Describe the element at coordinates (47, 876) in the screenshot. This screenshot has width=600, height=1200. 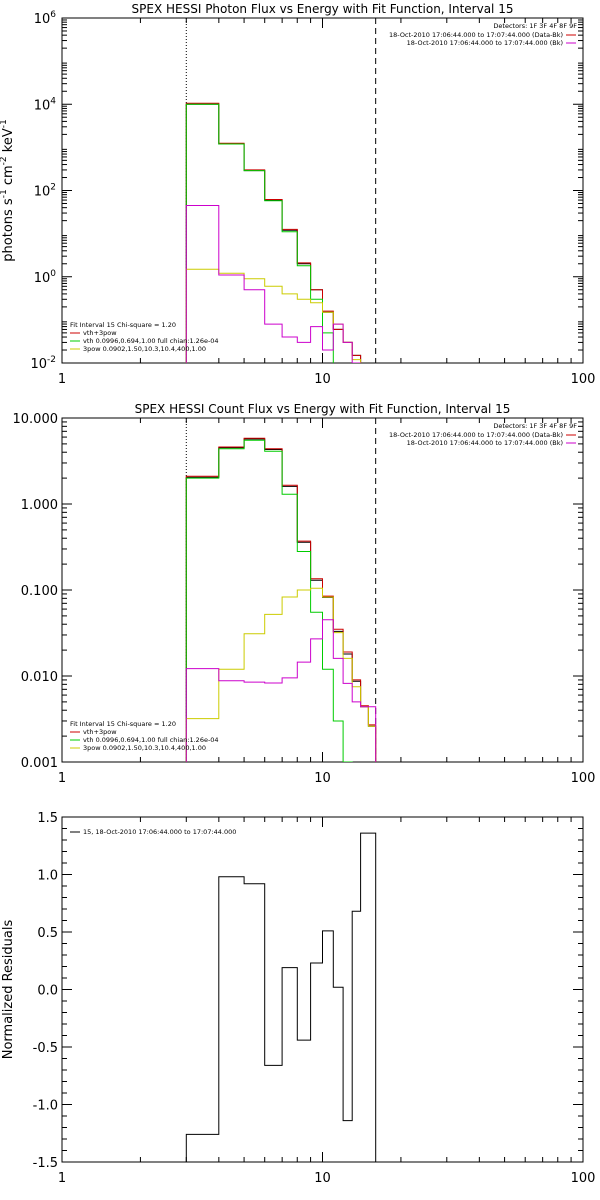
I see `y-tick-label: 1.0` at that location.